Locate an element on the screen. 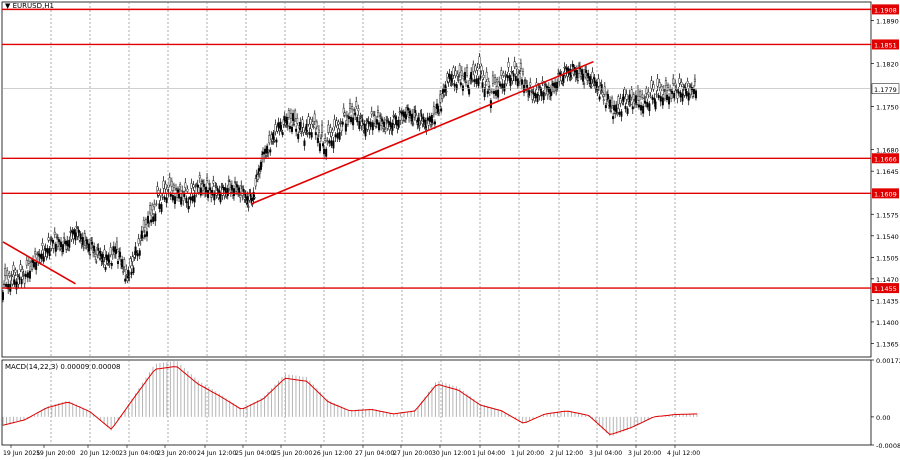  time-tick-label-6: 25 Jun 04:00 is located at coordinates (254, 453).